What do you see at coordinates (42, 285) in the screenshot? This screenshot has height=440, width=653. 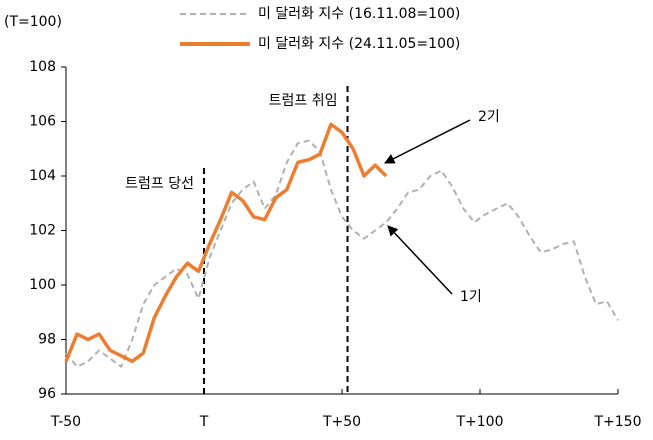 I see `y-tick-label: 100` at bounding box center [42, 285].